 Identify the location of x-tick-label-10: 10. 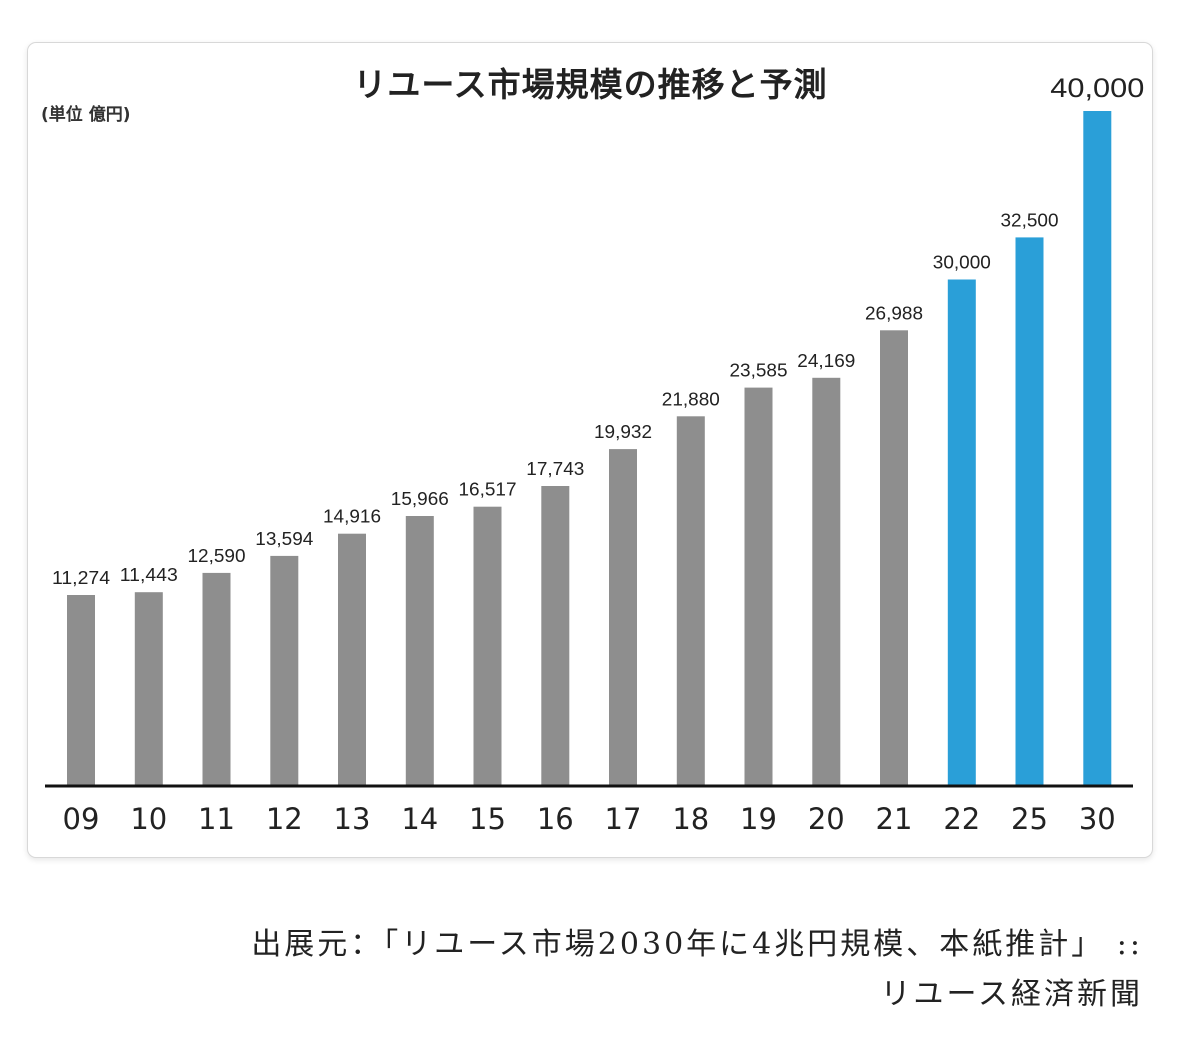
(148, 819).